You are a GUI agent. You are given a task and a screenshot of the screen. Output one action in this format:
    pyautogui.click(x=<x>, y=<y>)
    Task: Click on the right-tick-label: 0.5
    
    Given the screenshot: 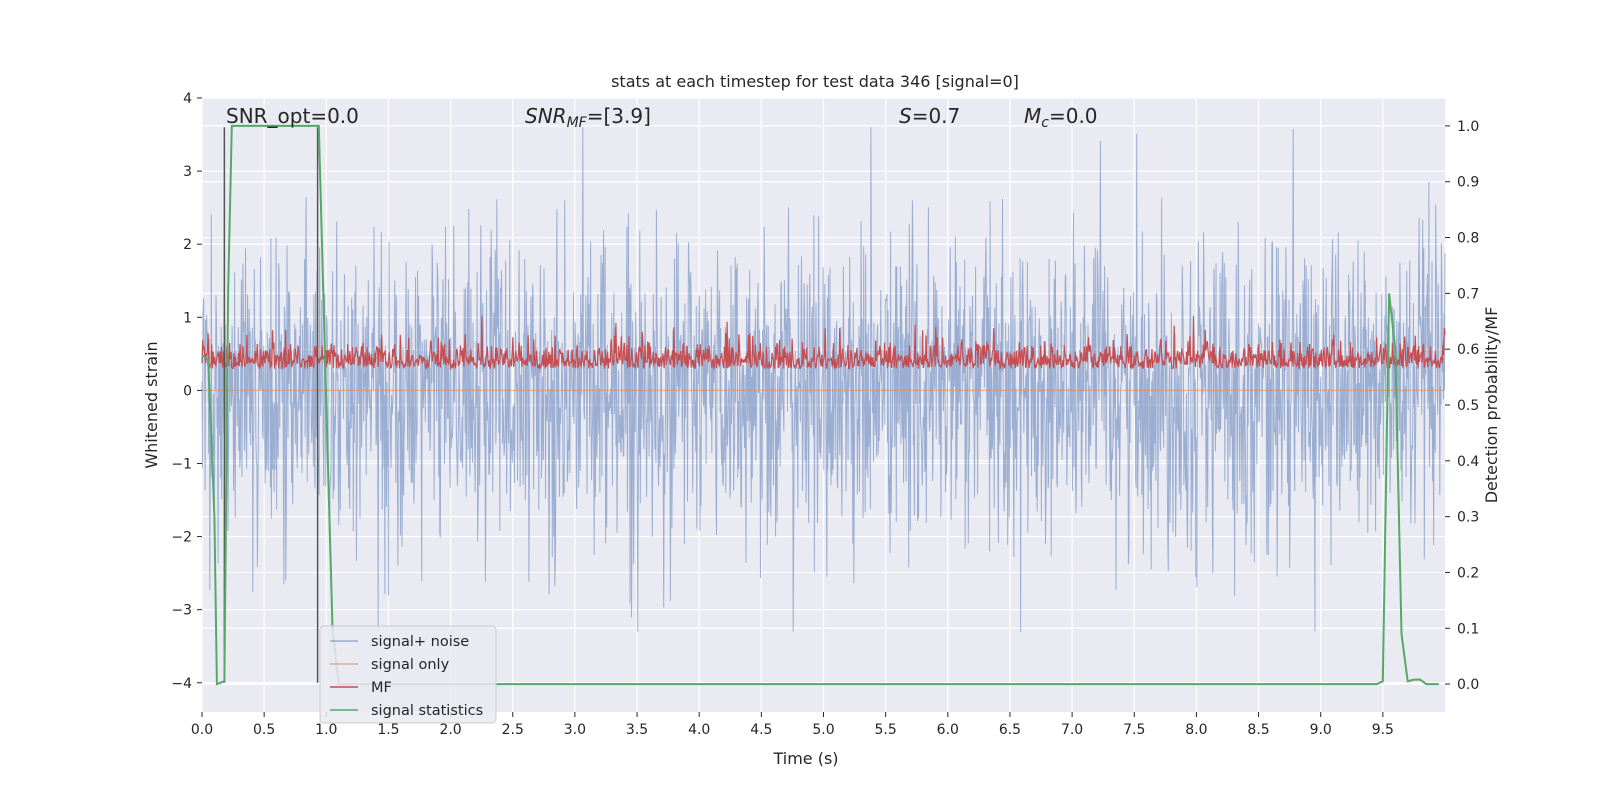 What is the action you would take?
    pyautogui.click(x=1468, y=406)
    